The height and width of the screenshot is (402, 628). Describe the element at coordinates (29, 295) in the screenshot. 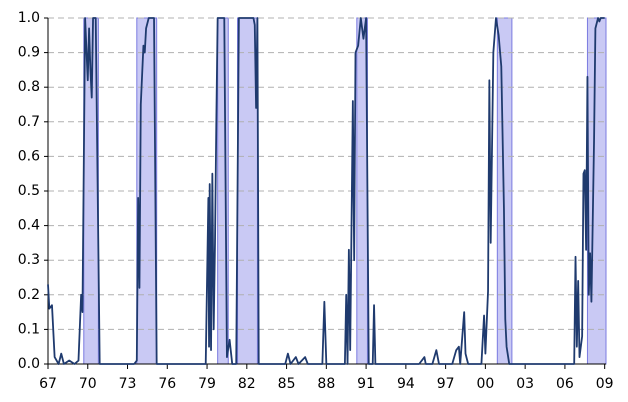

I see `y-tick-label: 0.2` at that location.